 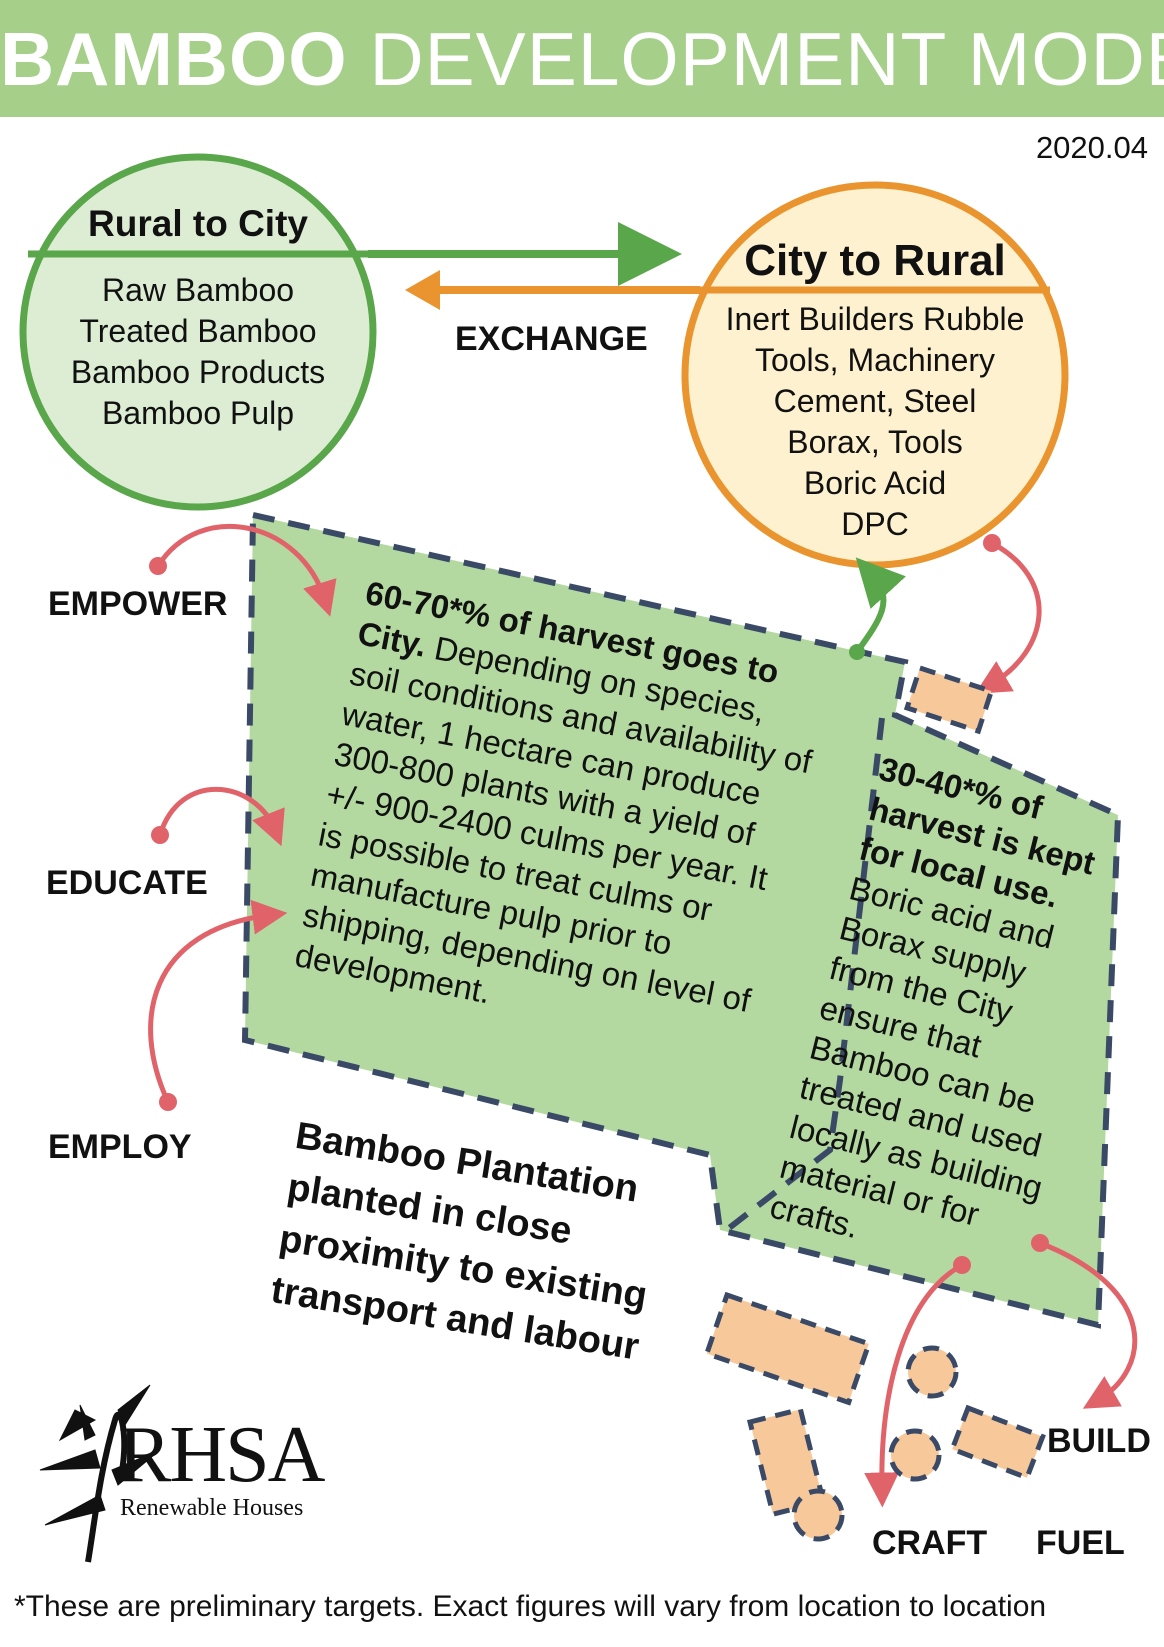 I want to click on city-supply-dot, so click(x=992, y=543).